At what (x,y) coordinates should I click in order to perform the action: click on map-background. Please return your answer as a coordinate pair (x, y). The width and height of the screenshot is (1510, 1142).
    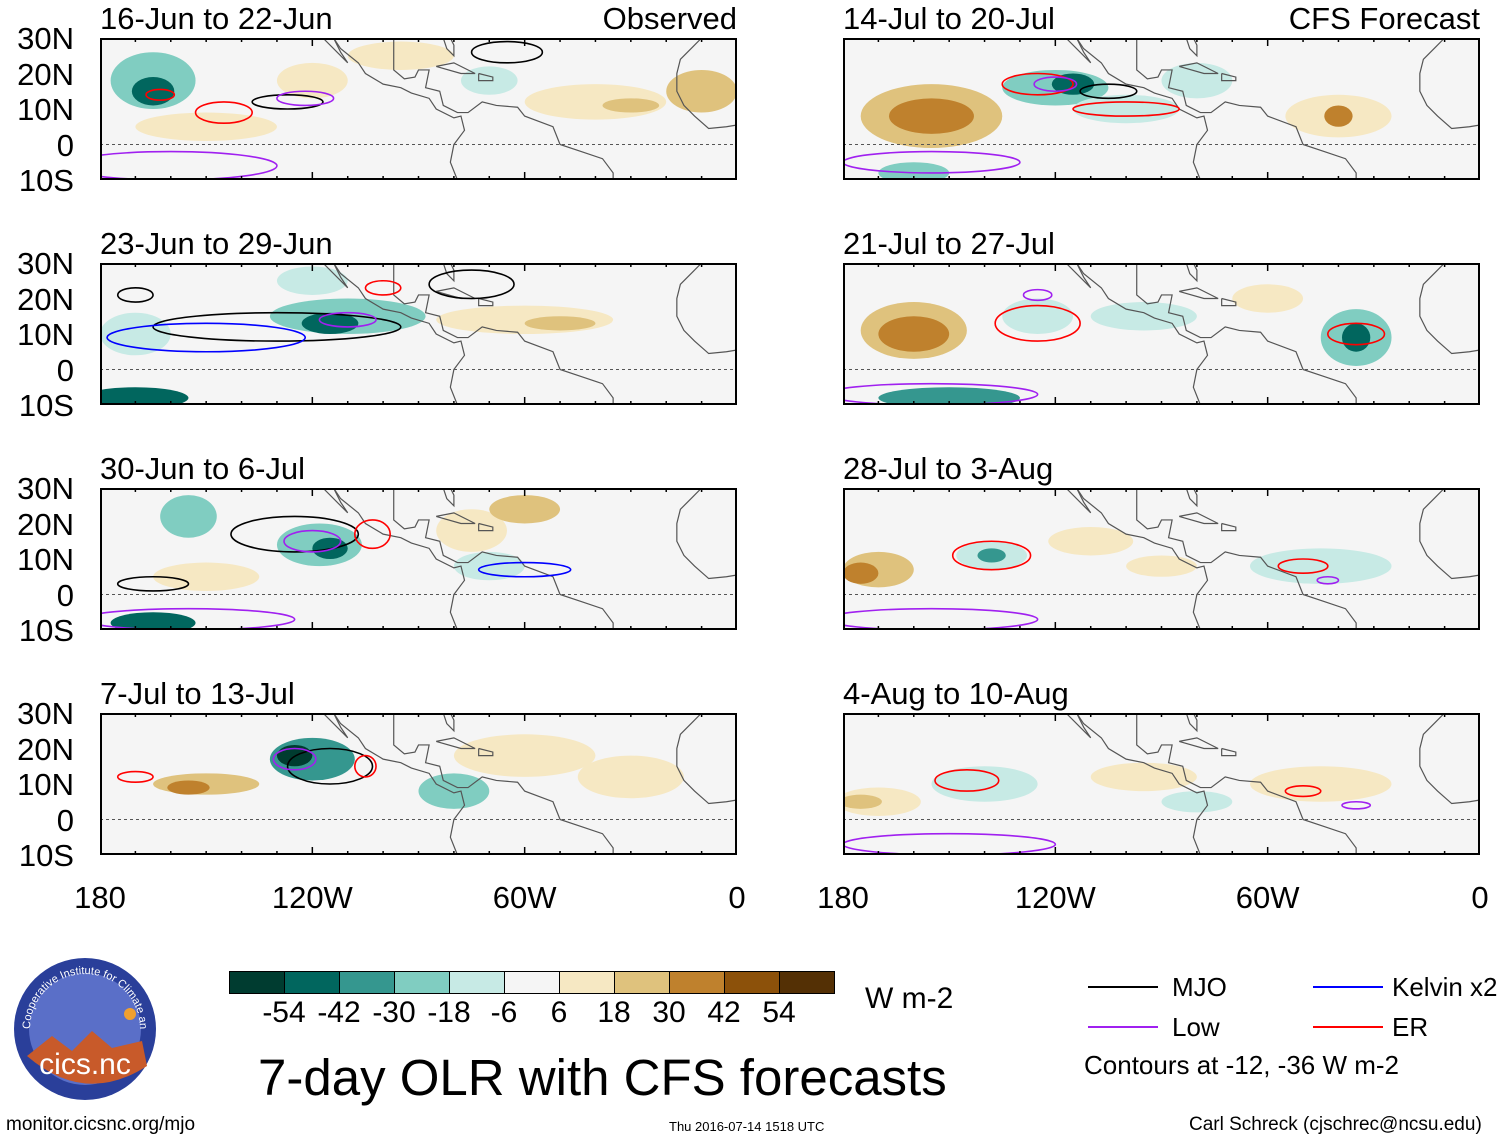
    Looking at the image, I should click on (418, 334).